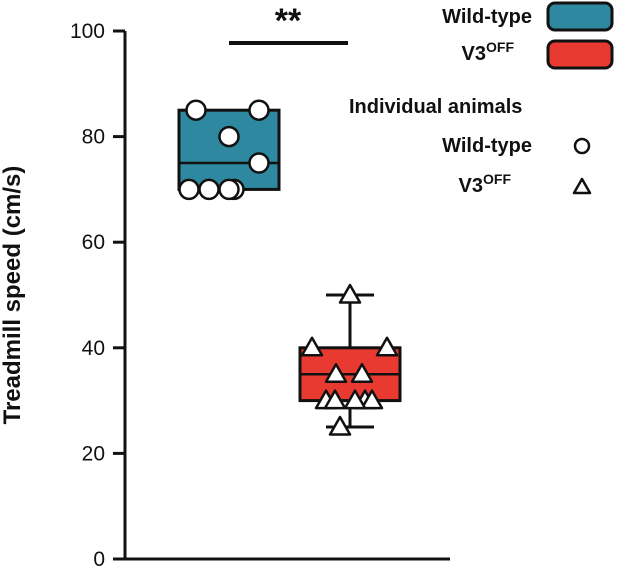 The image size is (617, 573). I want to click on y-tick-label: 40, so click(93, 348).